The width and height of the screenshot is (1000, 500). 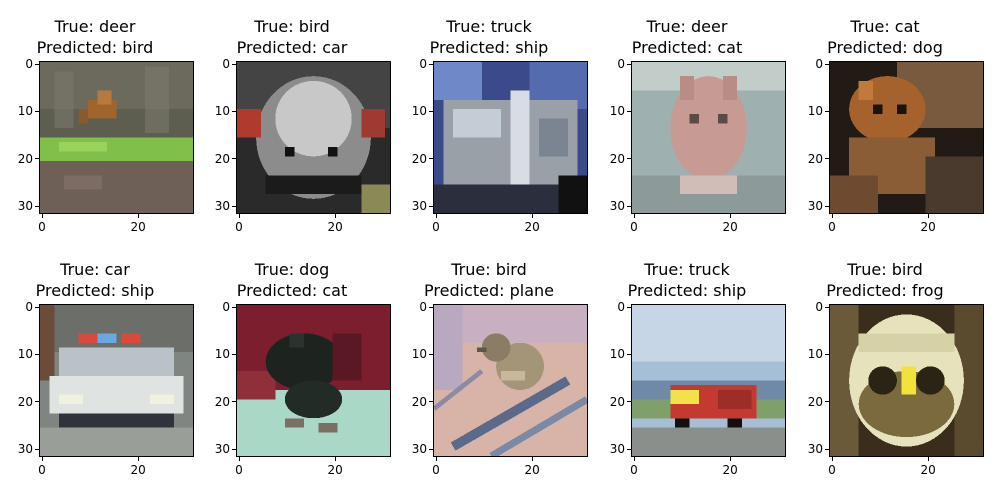 I want to click on image-panel: True: cat Predicted: dog 0 10 20 30 0 20, so click(x=887, y=125).